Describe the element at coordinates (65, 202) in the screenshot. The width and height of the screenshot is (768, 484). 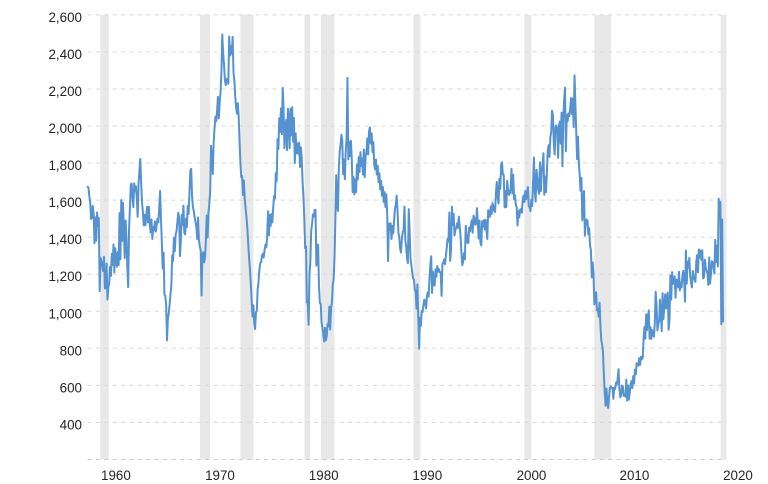
I see `svg-text: 1,600` at that location.